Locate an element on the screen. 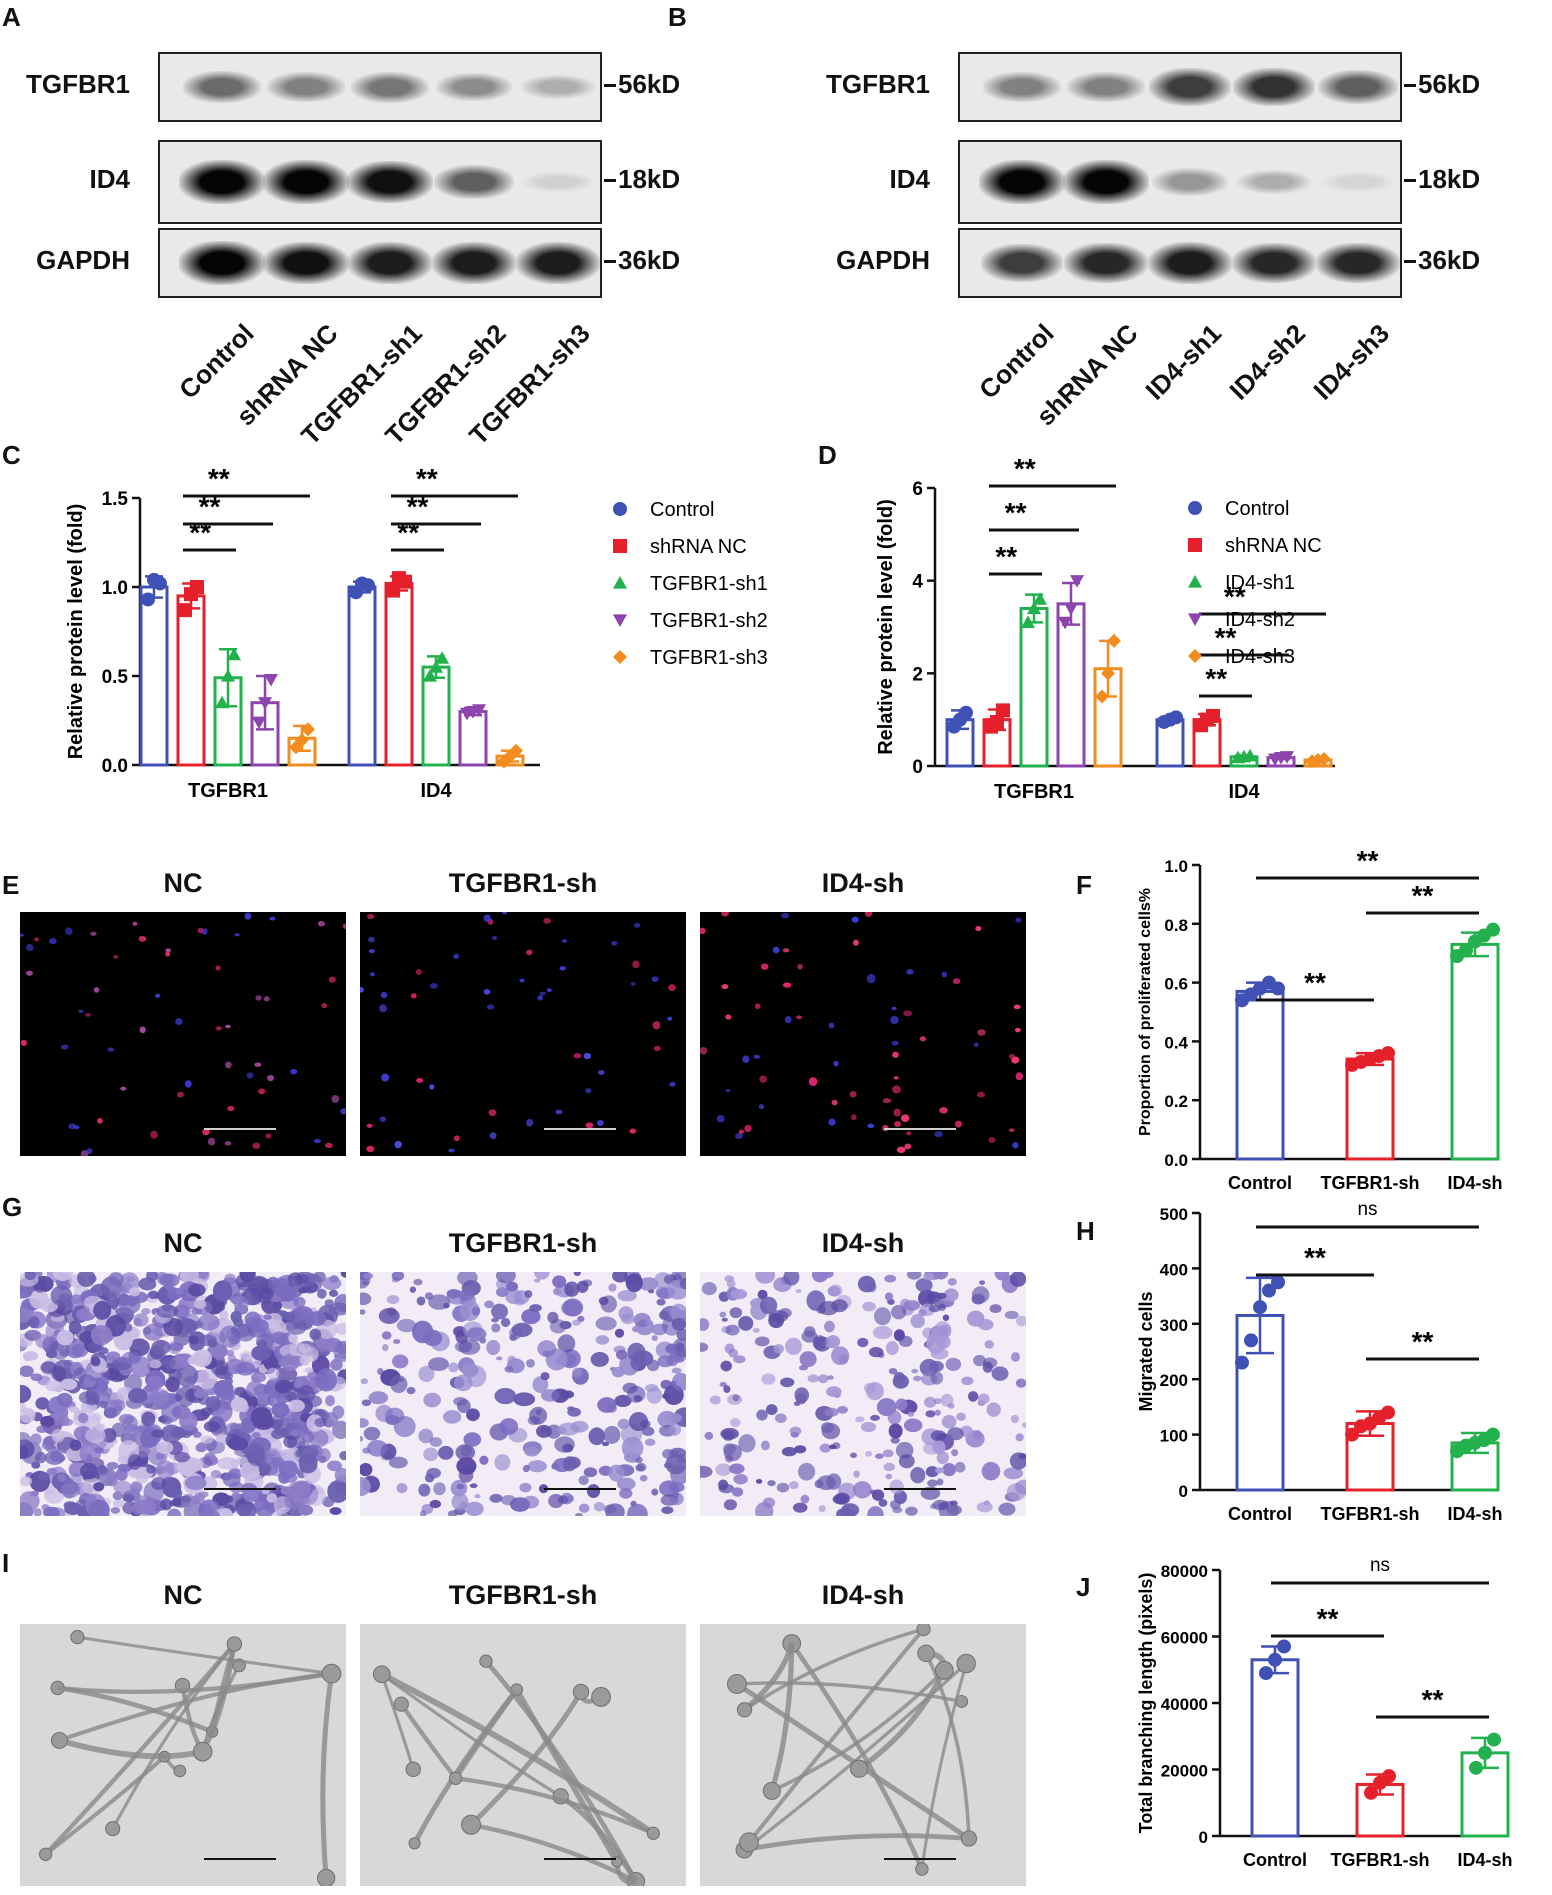  blot-row-label-id4: ID4 is located at coordinates (109, 179).